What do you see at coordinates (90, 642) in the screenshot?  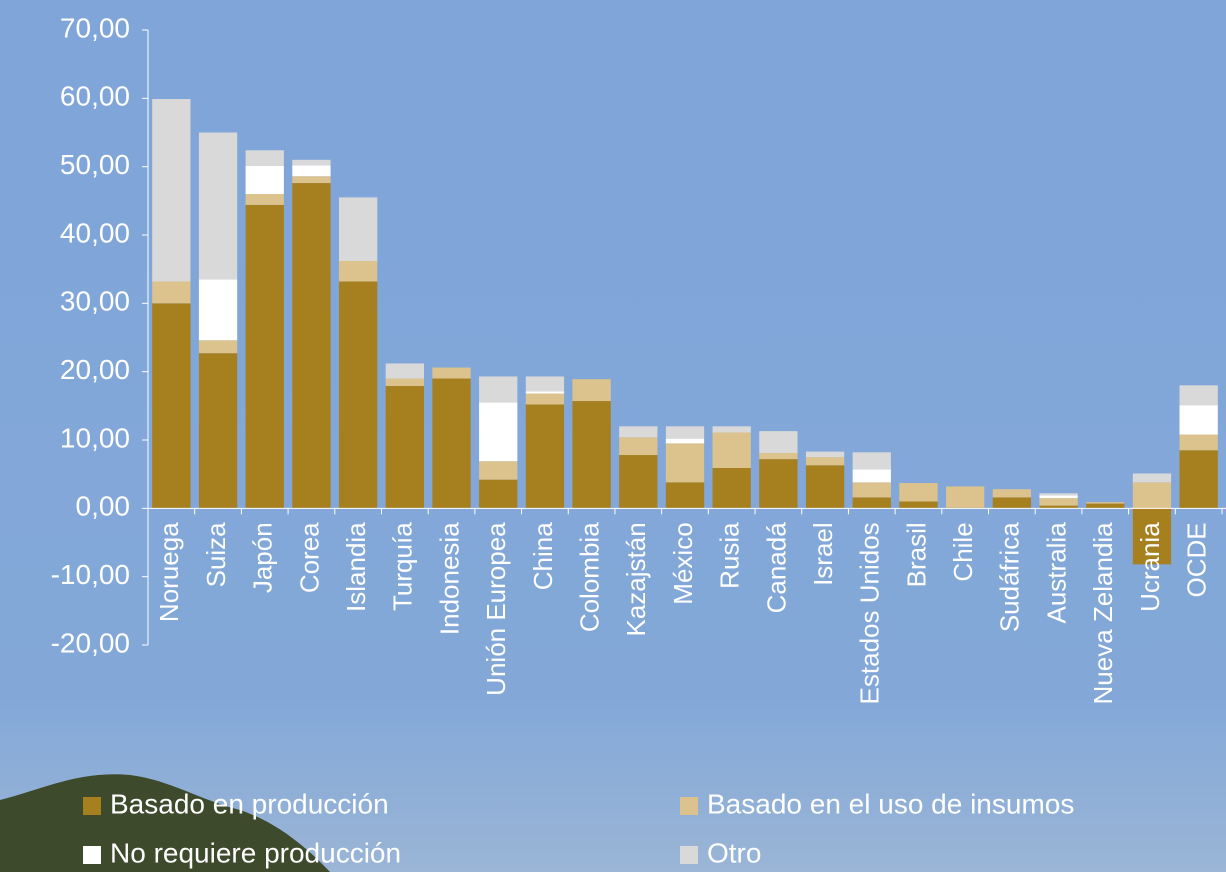 I see `y-tick-label: -20,00` at bounding box center [90, 642].